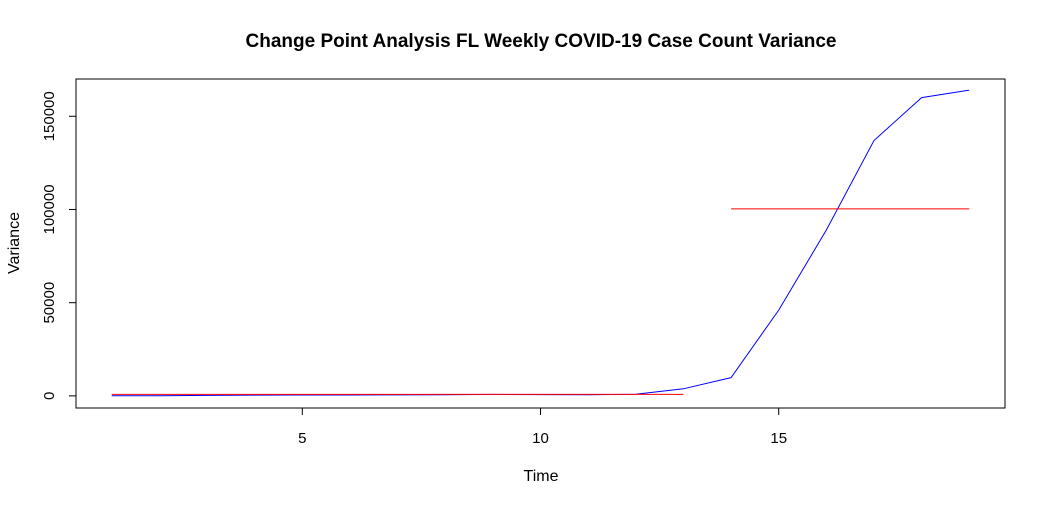 The width and height of the screenshot is (1047, 505). What do you see at coordinates (778, 438) in the screenshot?
I see `x-tick-label: 15` at bounding box center [778, 438].